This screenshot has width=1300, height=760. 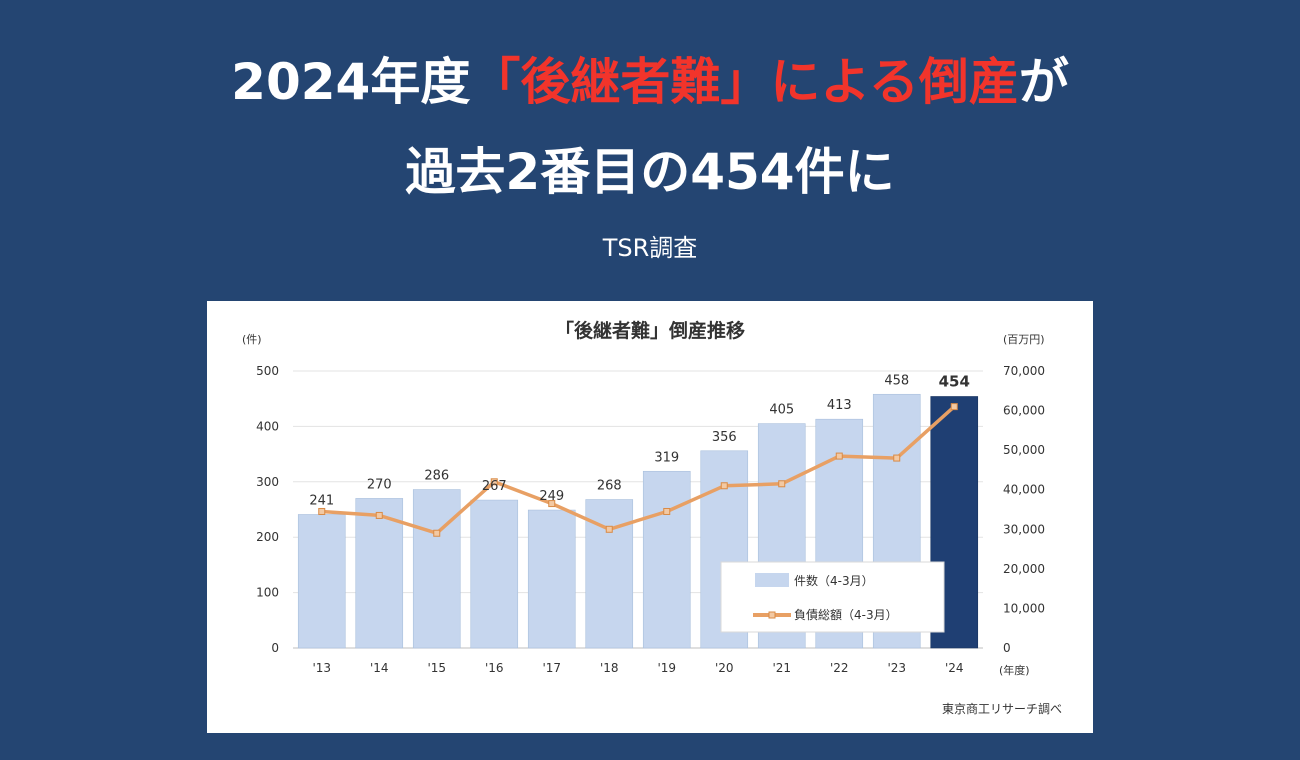 What do you see at coordinates (267, 426) in the screenshot?
I see `y-left-tick-label: 400` at bounding box center [267, 426].